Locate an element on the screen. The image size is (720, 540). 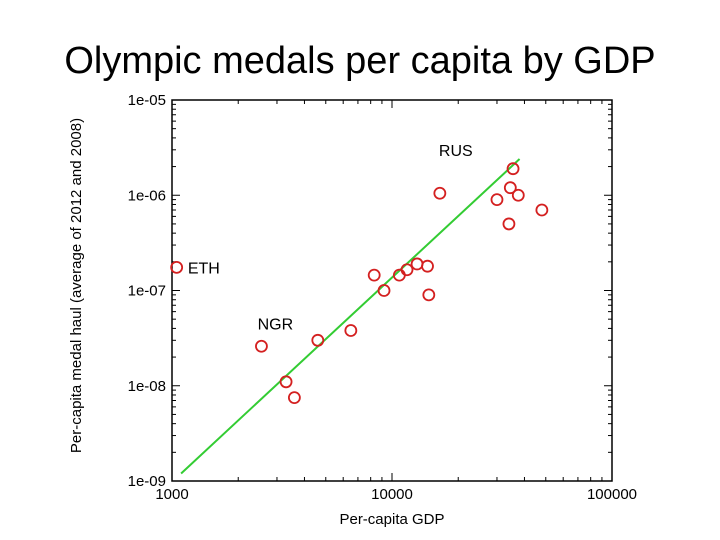
slide-title: Olympic medals per capita by GDP is located at coordinates (360, 61).